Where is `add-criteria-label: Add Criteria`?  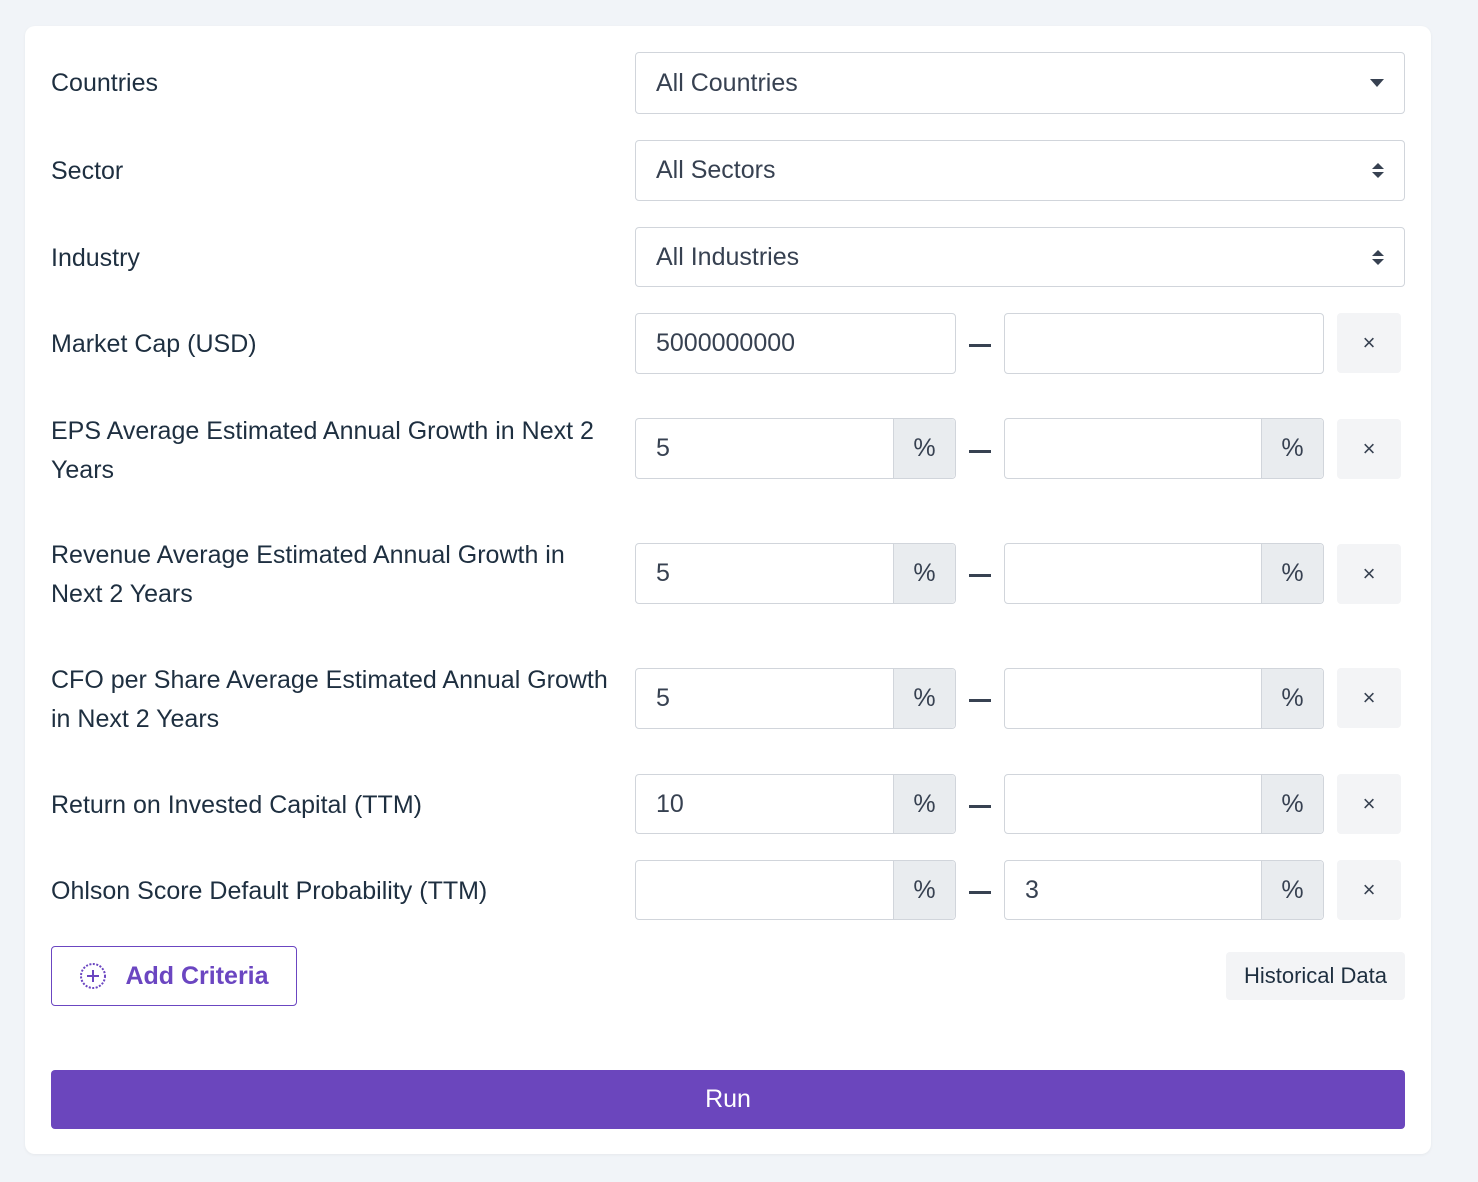
add-criteria-label: Add Criteria is located at coordinates (197, 975).